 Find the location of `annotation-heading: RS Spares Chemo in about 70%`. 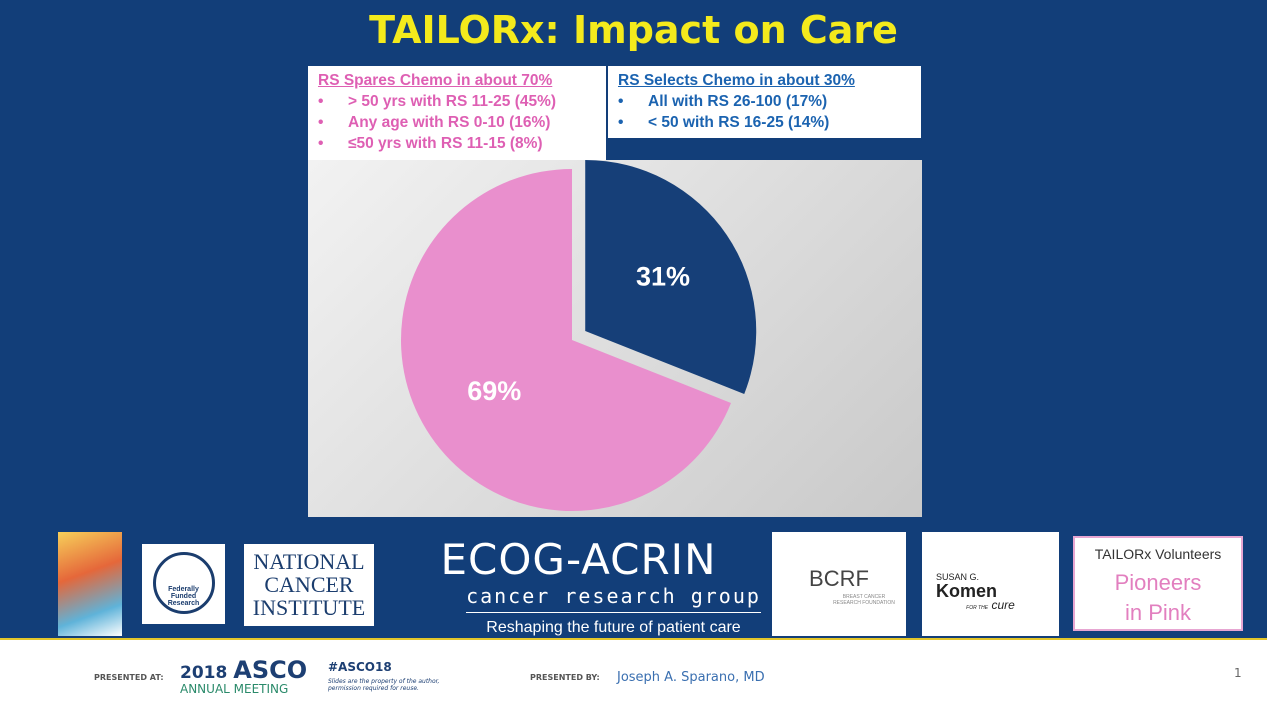

annotation-heading: RS Spares Chemo in about 70% is located at coordinates (435, 80).